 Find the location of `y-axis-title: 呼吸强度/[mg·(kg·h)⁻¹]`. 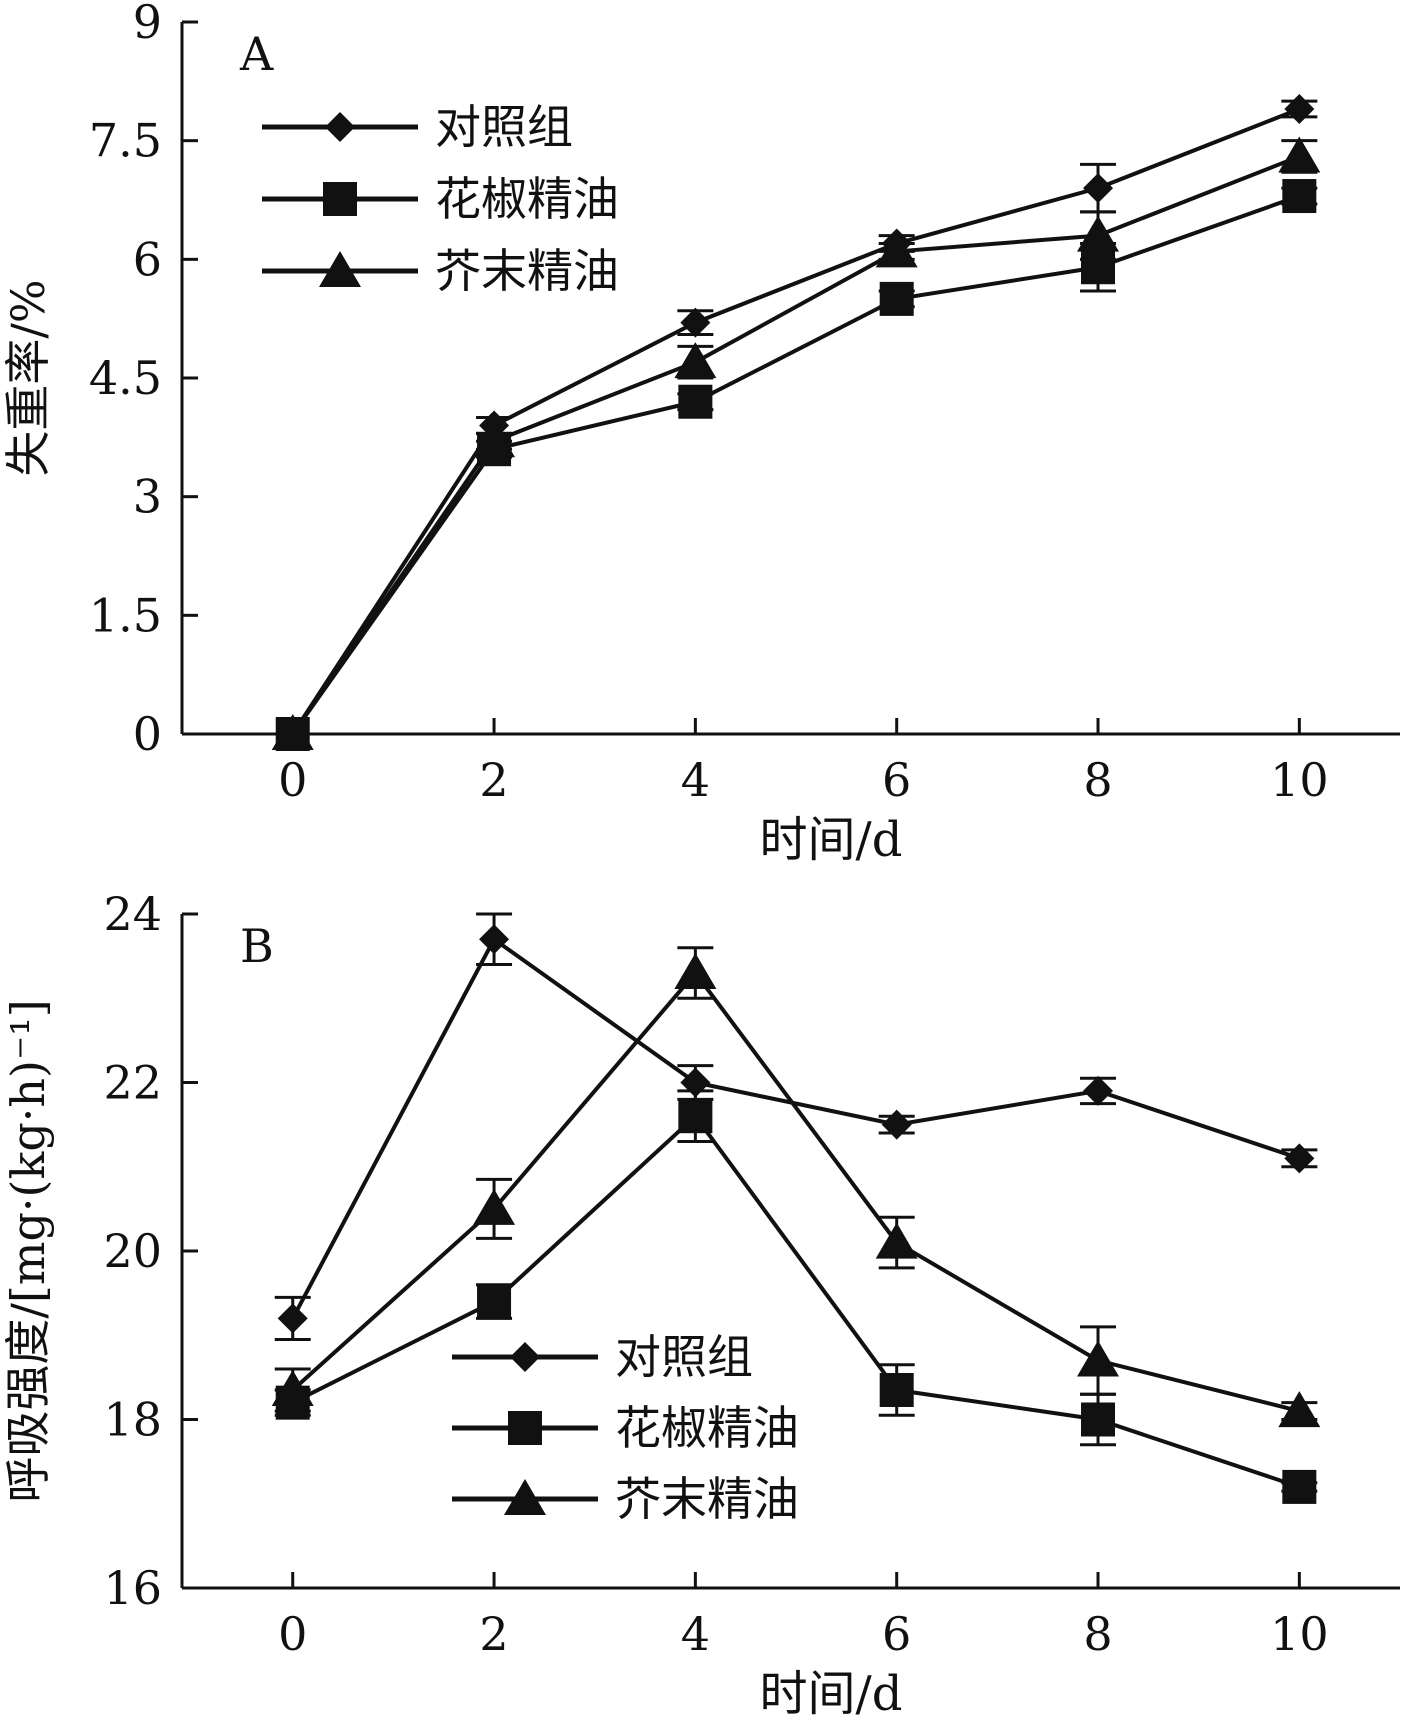

y-axis-title: 呼吸强度/[mg·(kg·h)⁻¹] is located at coordinates (28, 1250).